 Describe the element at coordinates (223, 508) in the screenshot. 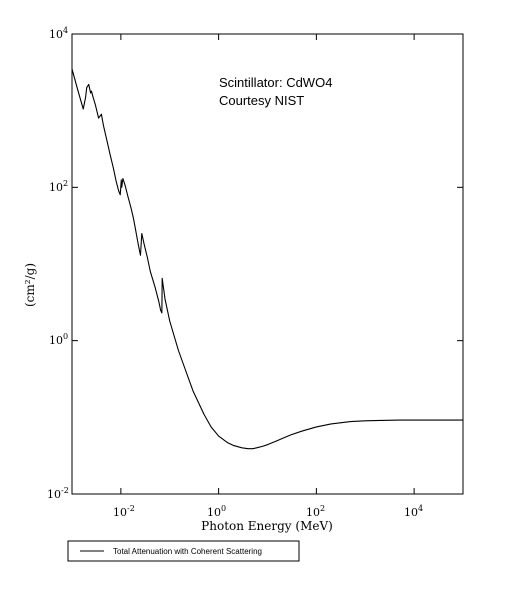

I see `x-tick-exp-1: 0` at that location.